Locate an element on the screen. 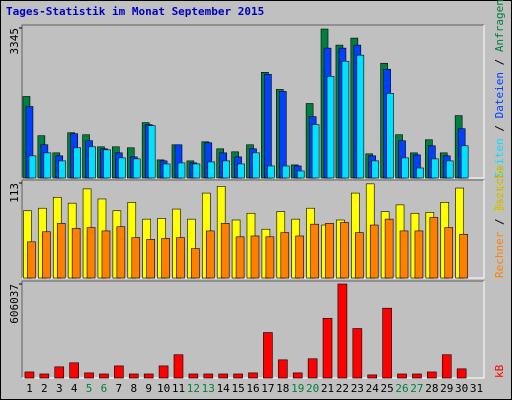 Image resolution: width=512 pixels, height=400 pixels. x-tick-label: 2 is located at coordinates (44, 388).